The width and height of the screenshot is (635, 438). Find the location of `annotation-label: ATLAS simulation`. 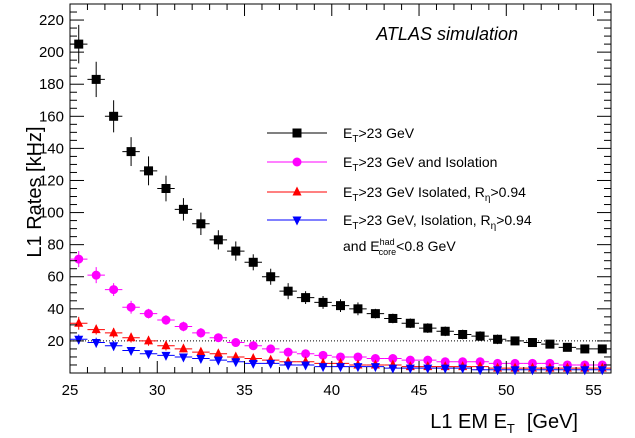

annotation-label: ATLAS simulation is located at coordinates (446, 34).